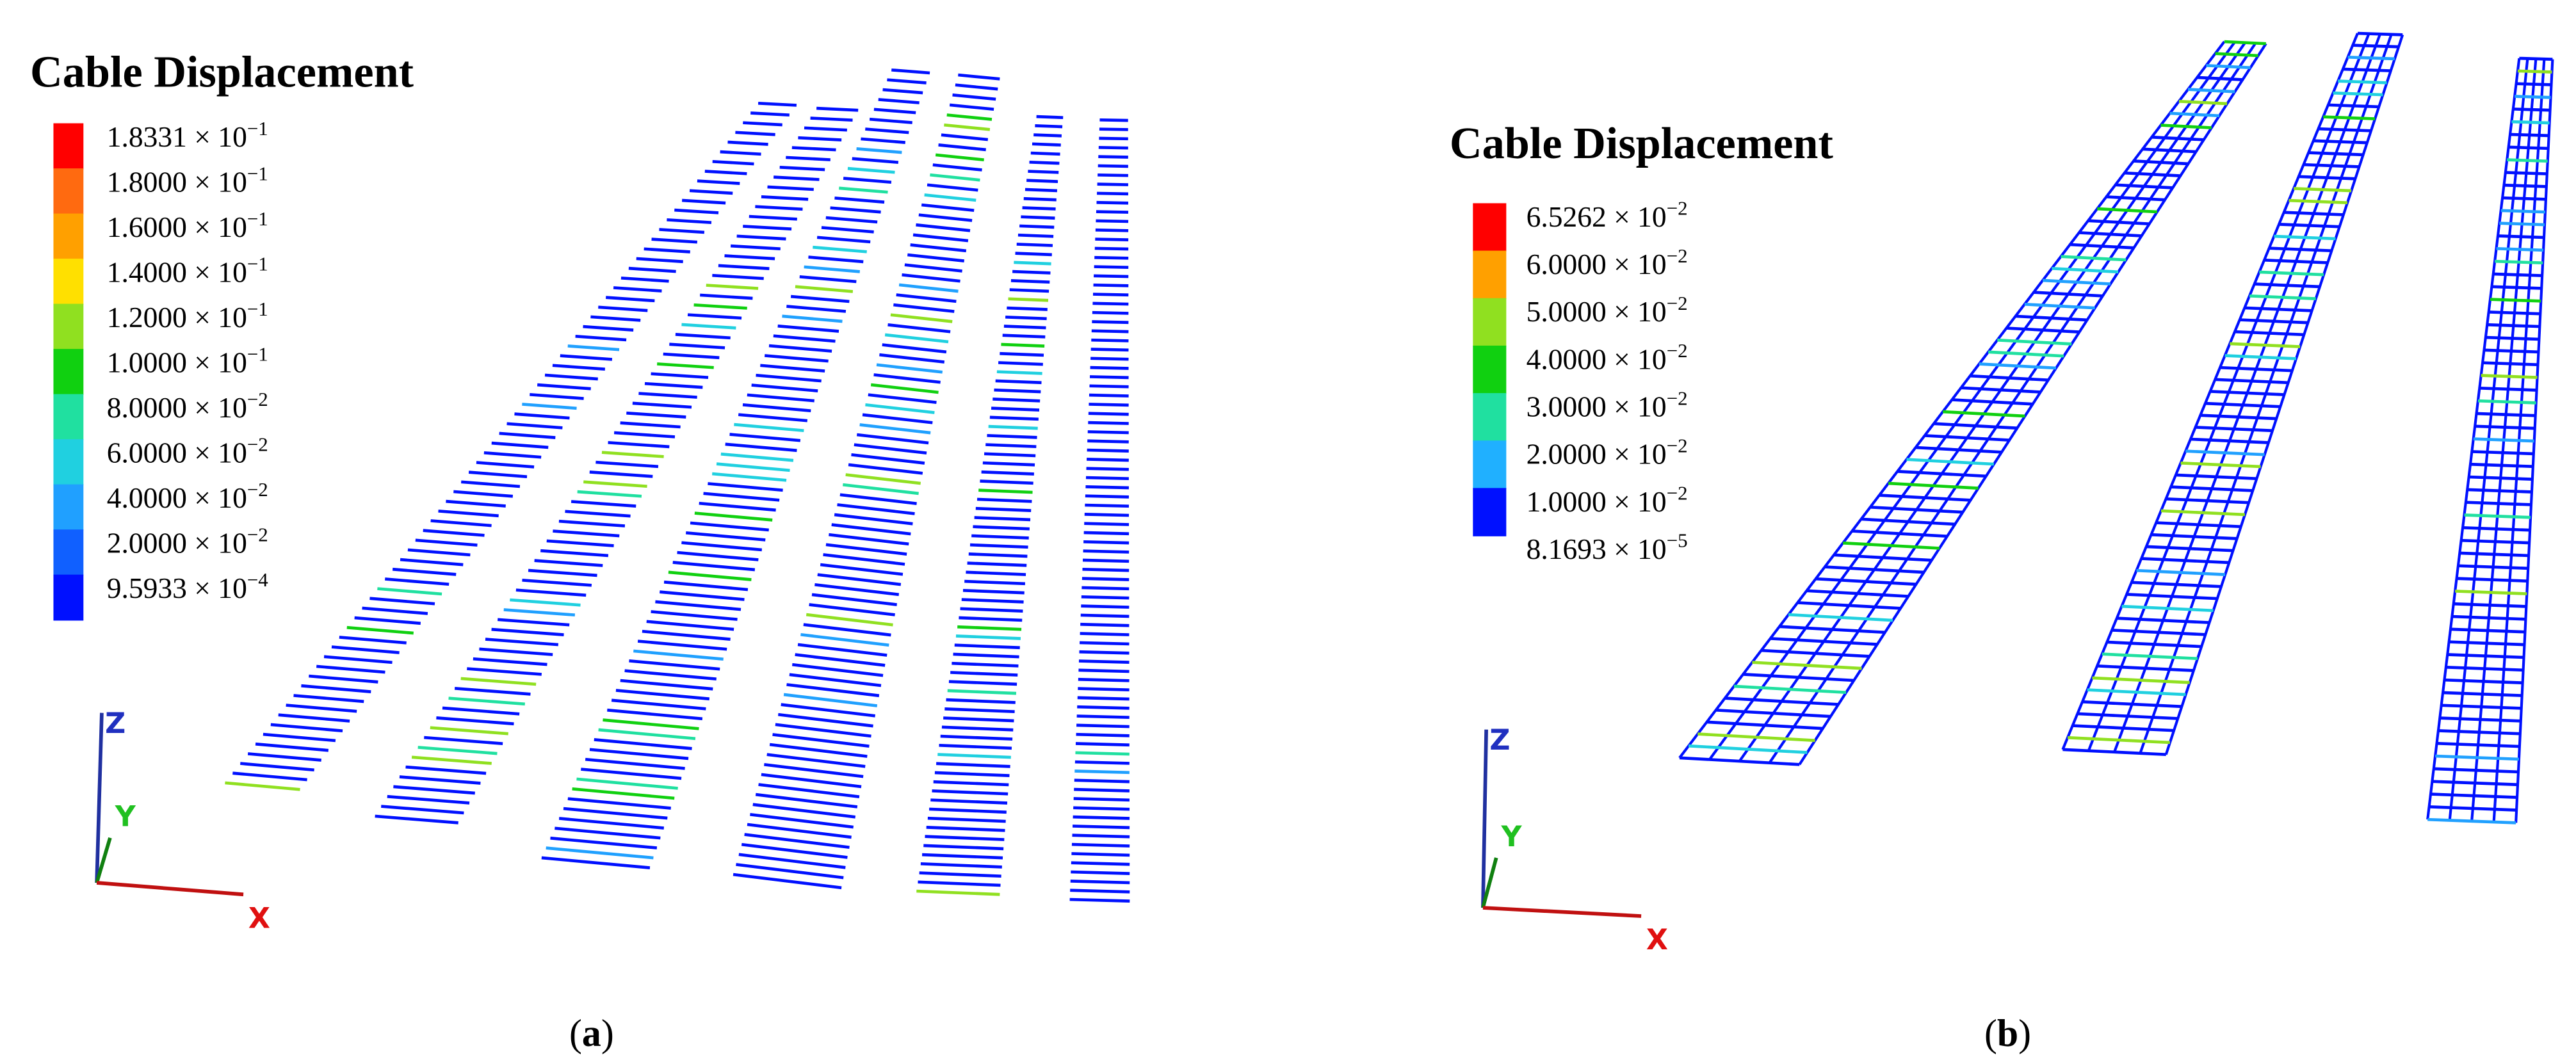 This screenshot has height=1062, width=2576. What do you see at coordinates (2007, 1033) in the screenshot?
I see `caption: (b)` at bounding box center [2007, 1033].